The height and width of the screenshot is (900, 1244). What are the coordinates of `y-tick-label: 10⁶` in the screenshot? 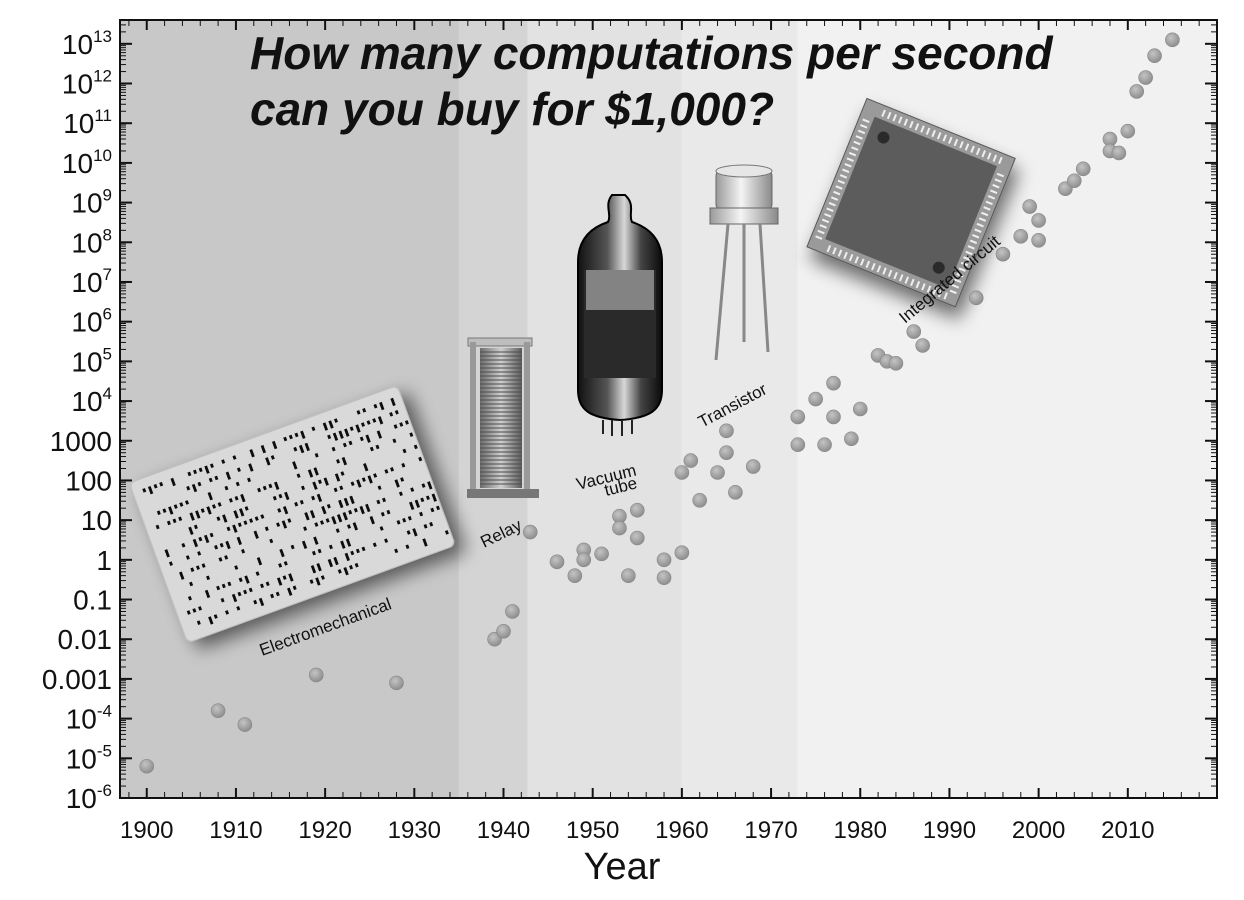 It's located at (91, 321).